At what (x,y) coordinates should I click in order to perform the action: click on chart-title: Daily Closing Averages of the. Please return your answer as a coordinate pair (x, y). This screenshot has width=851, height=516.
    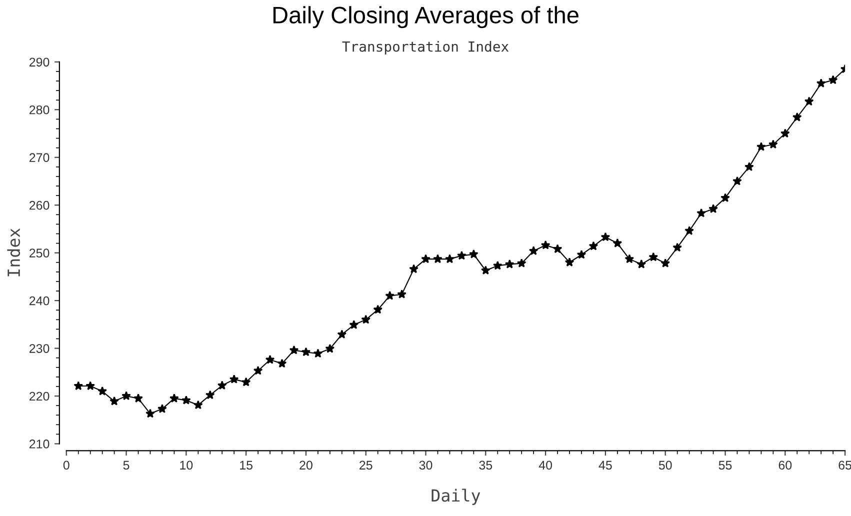
    Looking at the image, I should click on (425, 17).